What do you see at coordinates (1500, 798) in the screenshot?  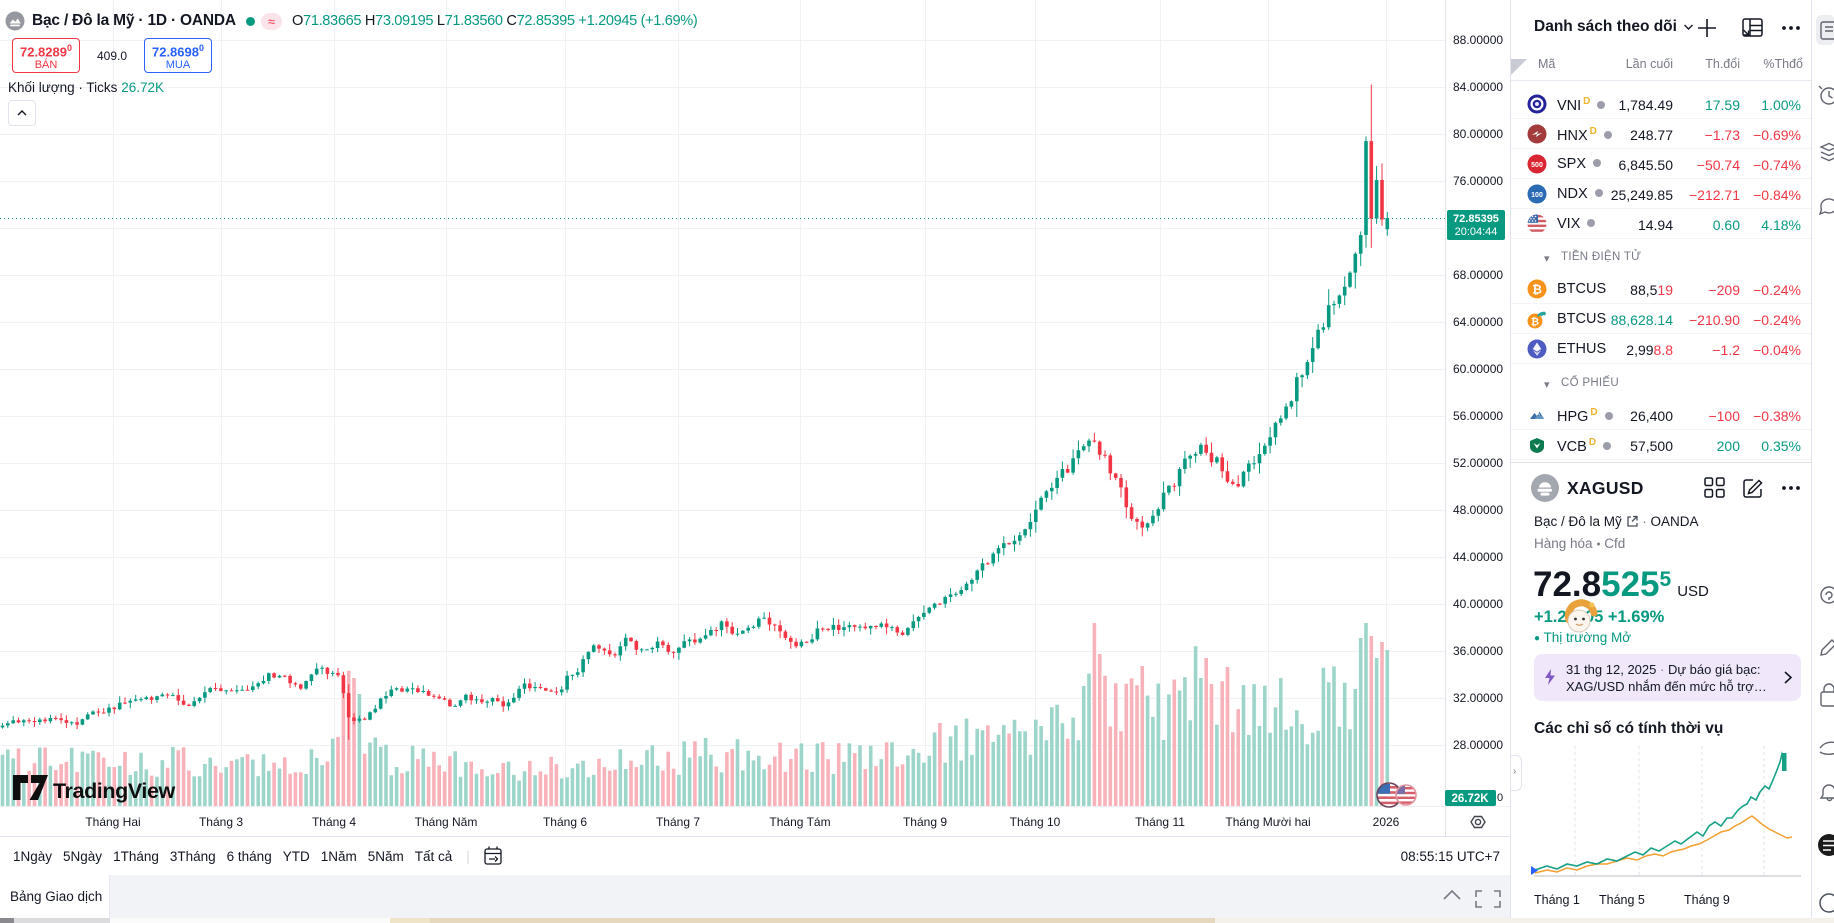 I see `svg-text: 0` at bounding box center [1500, 798].